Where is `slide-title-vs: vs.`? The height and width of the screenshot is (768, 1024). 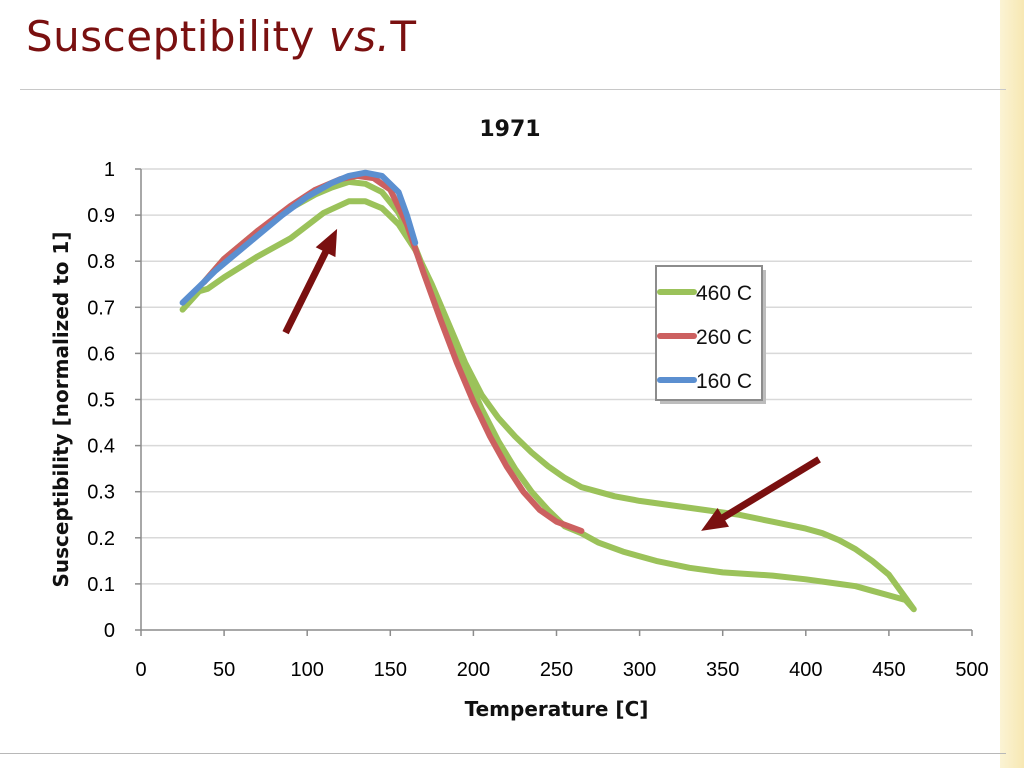 slide-title-vs: vs. is located at coordinates (359, 36).